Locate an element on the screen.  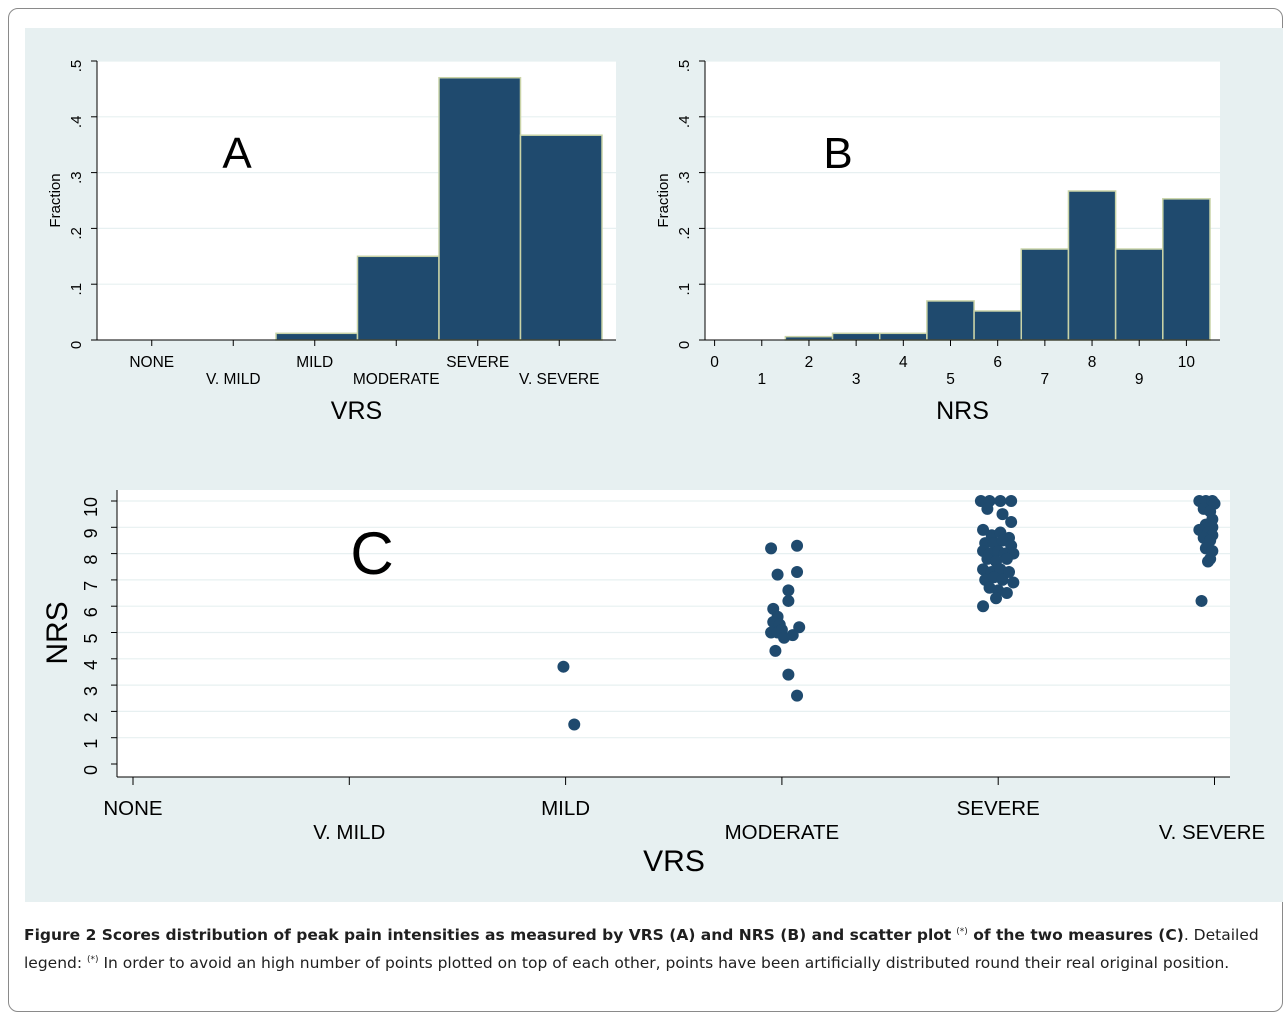
y-tick-label-b: .4 is located at coordinates (684, 122).